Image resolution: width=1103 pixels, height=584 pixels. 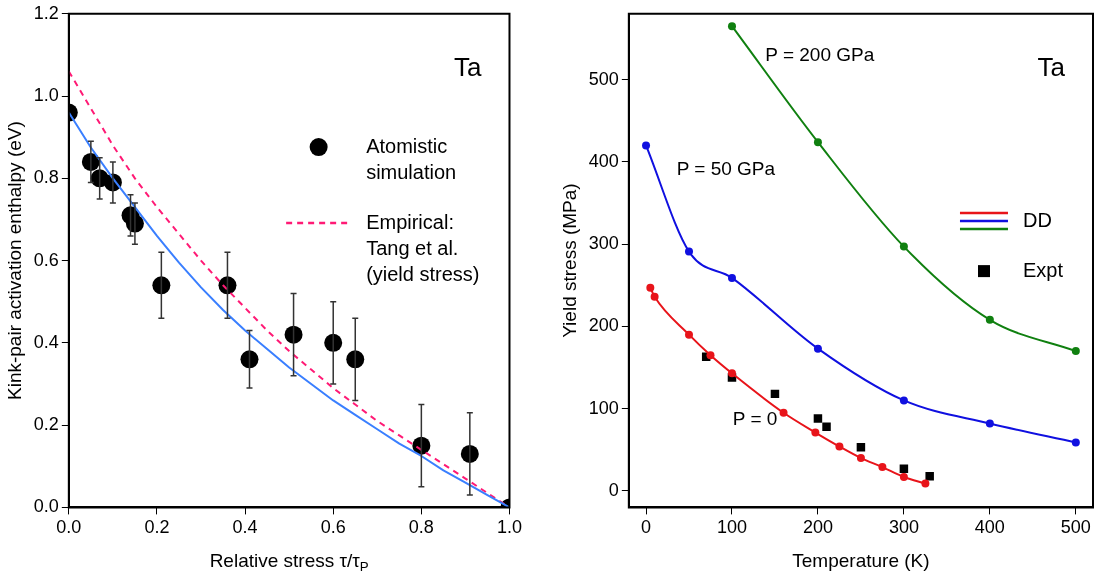 What do you see at coordinates (14, 261) in the screenshot?
I see `y-axis-title: Kink-pair activation enthalpy (eV)` at bounding box center [14, 261].